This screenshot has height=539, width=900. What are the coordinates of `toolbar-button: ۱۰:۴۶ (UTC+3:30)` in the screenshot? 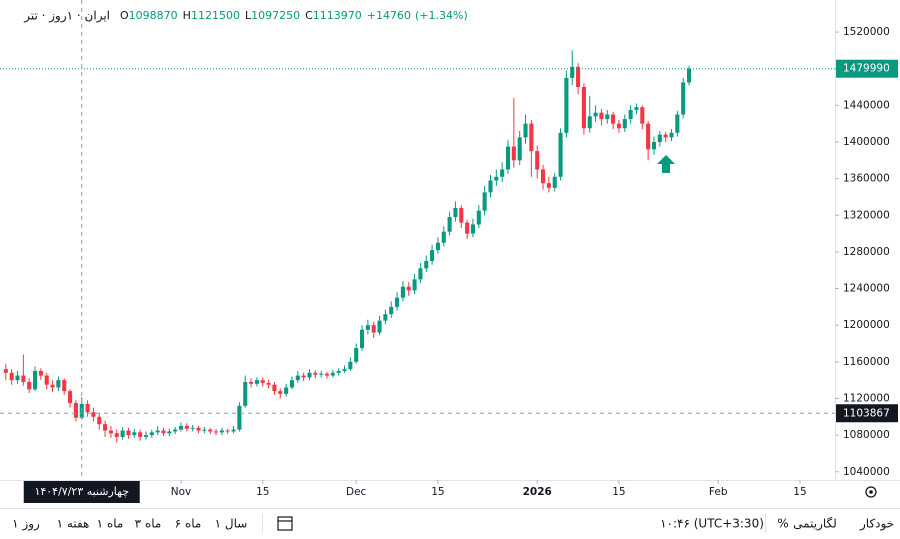 It's located at (712, 524).